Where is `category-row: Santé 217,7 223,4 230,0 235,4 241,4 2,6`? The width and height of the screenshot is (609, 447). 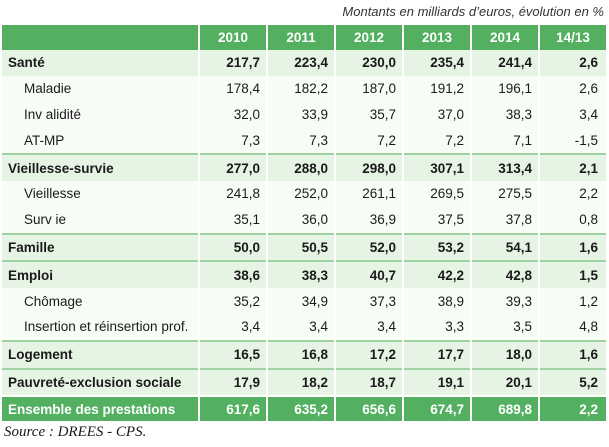
category-row: Santé 217,7 223,4 230,0 235,4 241,4 2,6 is located at coordinates (304, 63).